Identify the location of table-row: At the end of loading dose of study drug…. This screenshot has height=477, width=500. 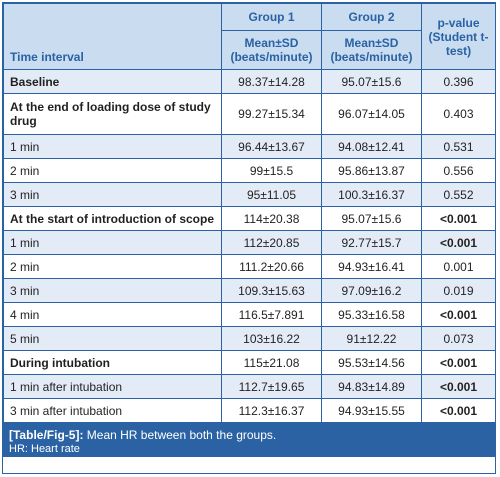
(249, 114).